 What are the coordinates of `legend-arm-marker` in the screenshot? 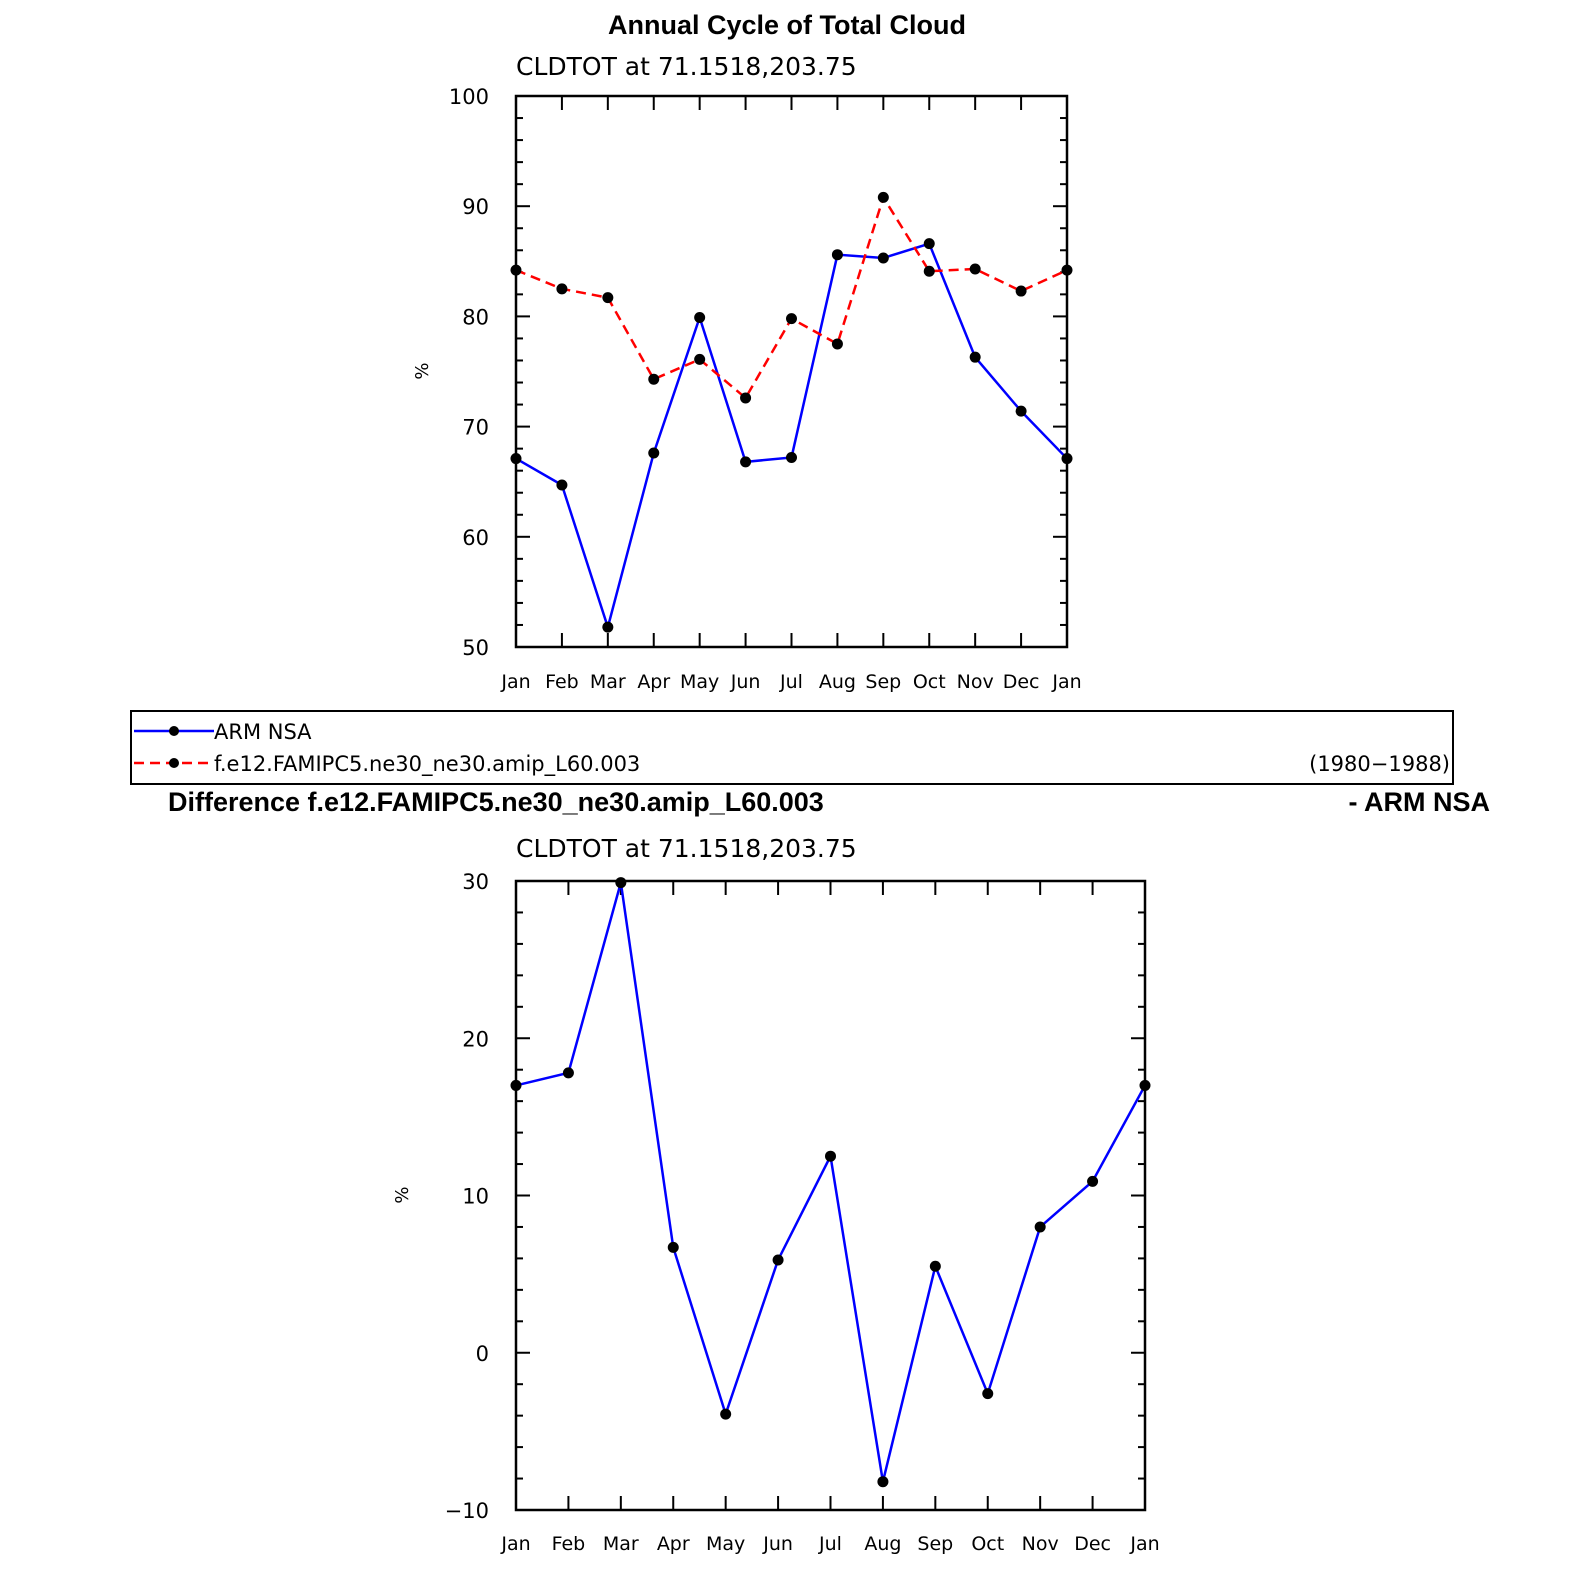 It's located at (174, 731).